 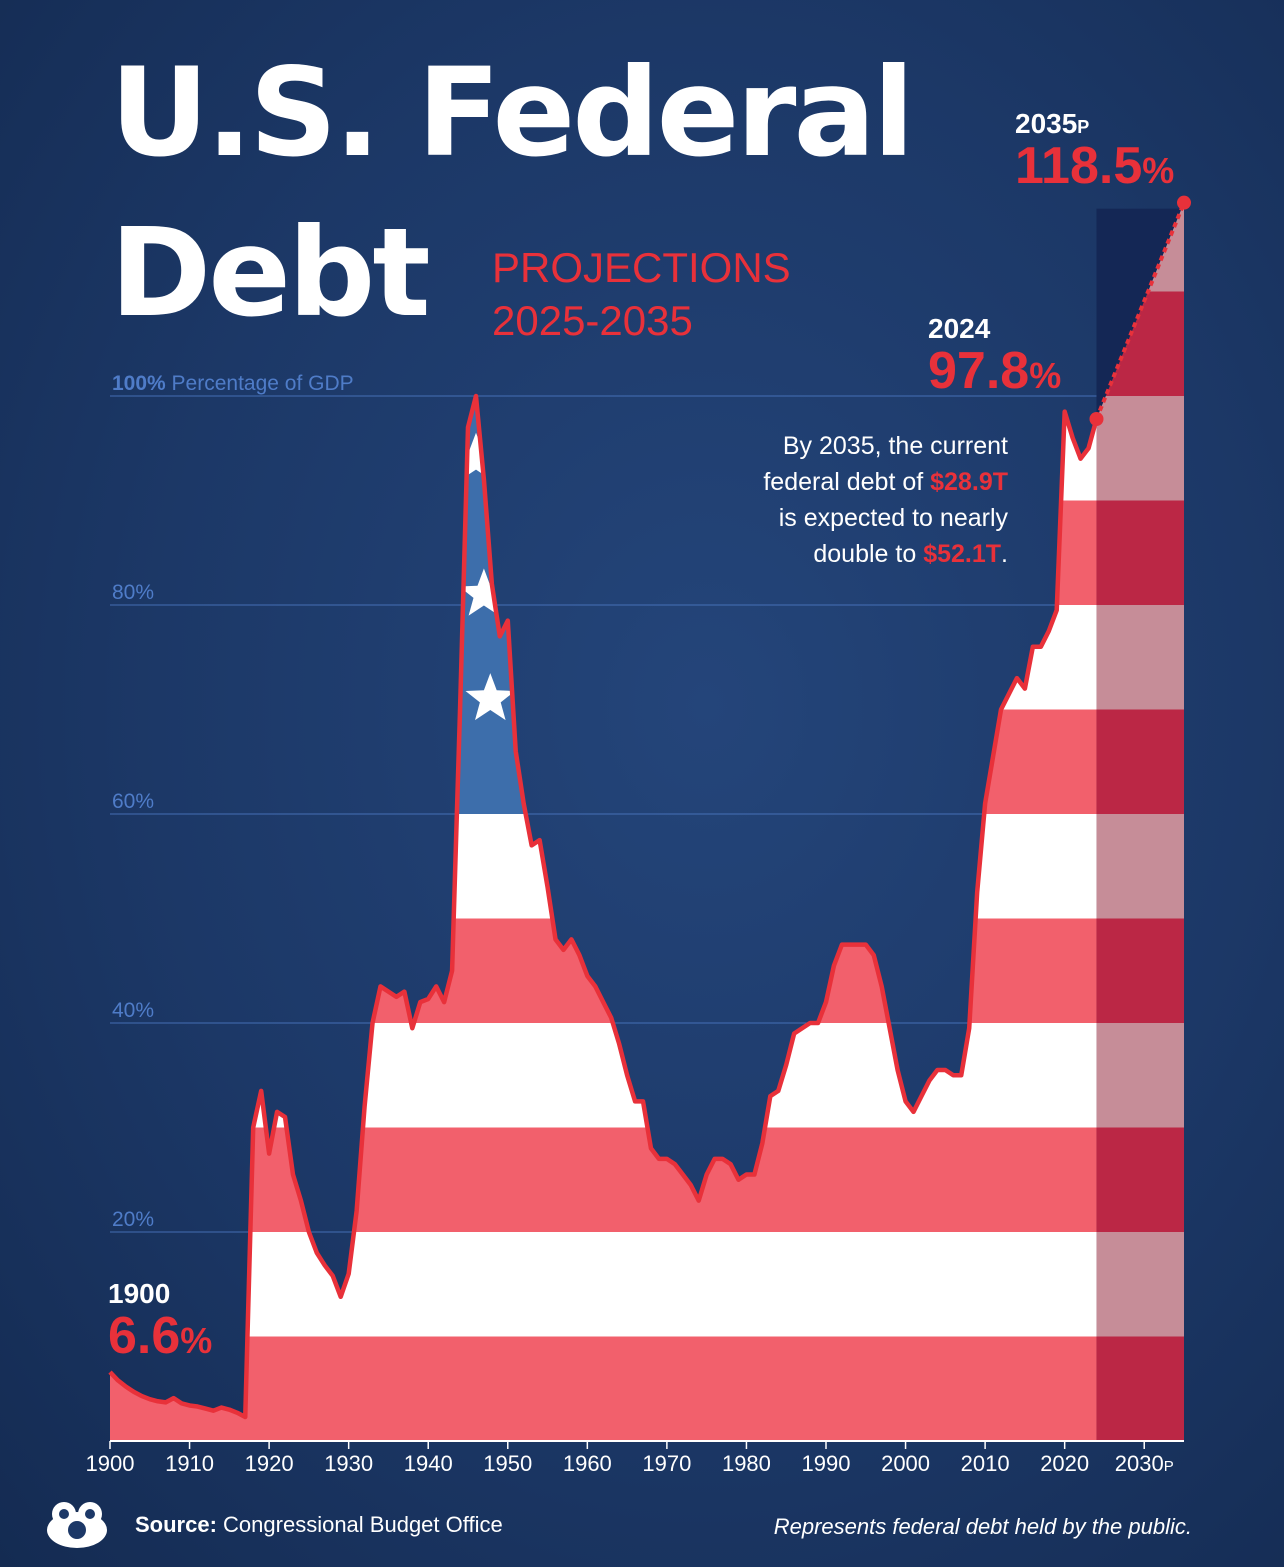 I want to click on label-2035-value: 118.5%, so click(x=1094, y=166).